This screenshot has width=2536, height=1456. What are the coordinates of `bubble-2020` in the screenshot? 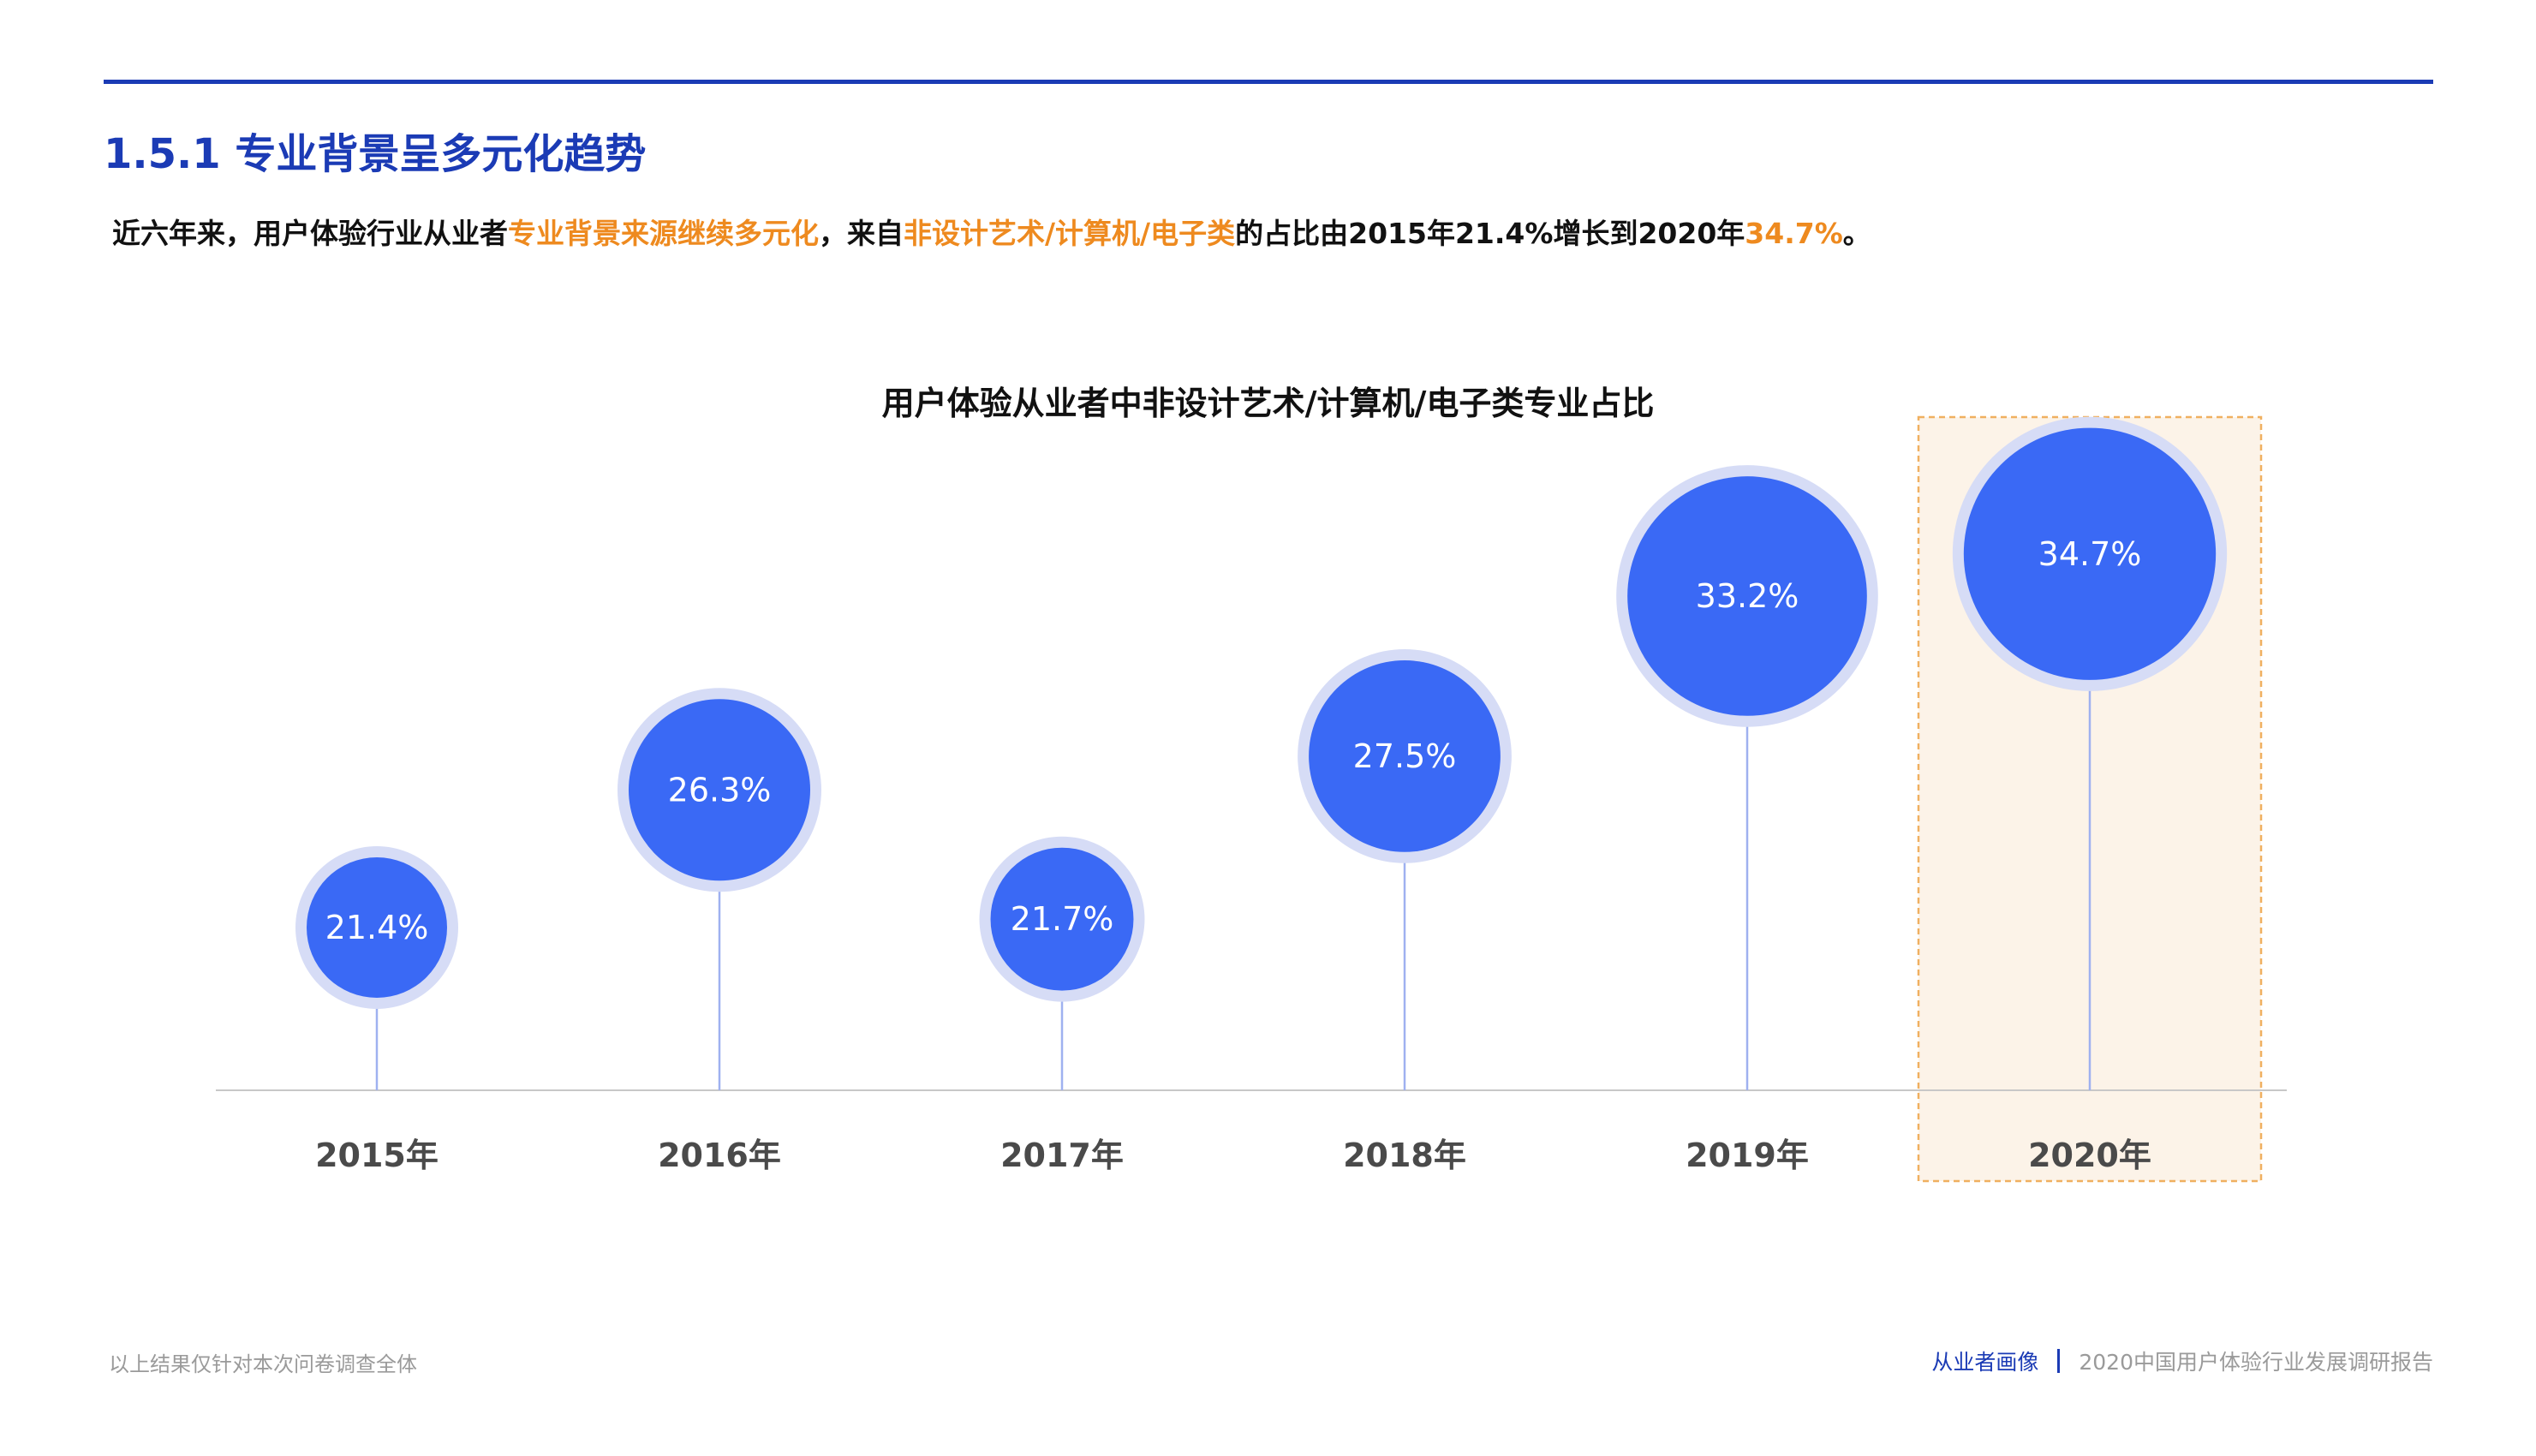 It's located at (2090, 553).